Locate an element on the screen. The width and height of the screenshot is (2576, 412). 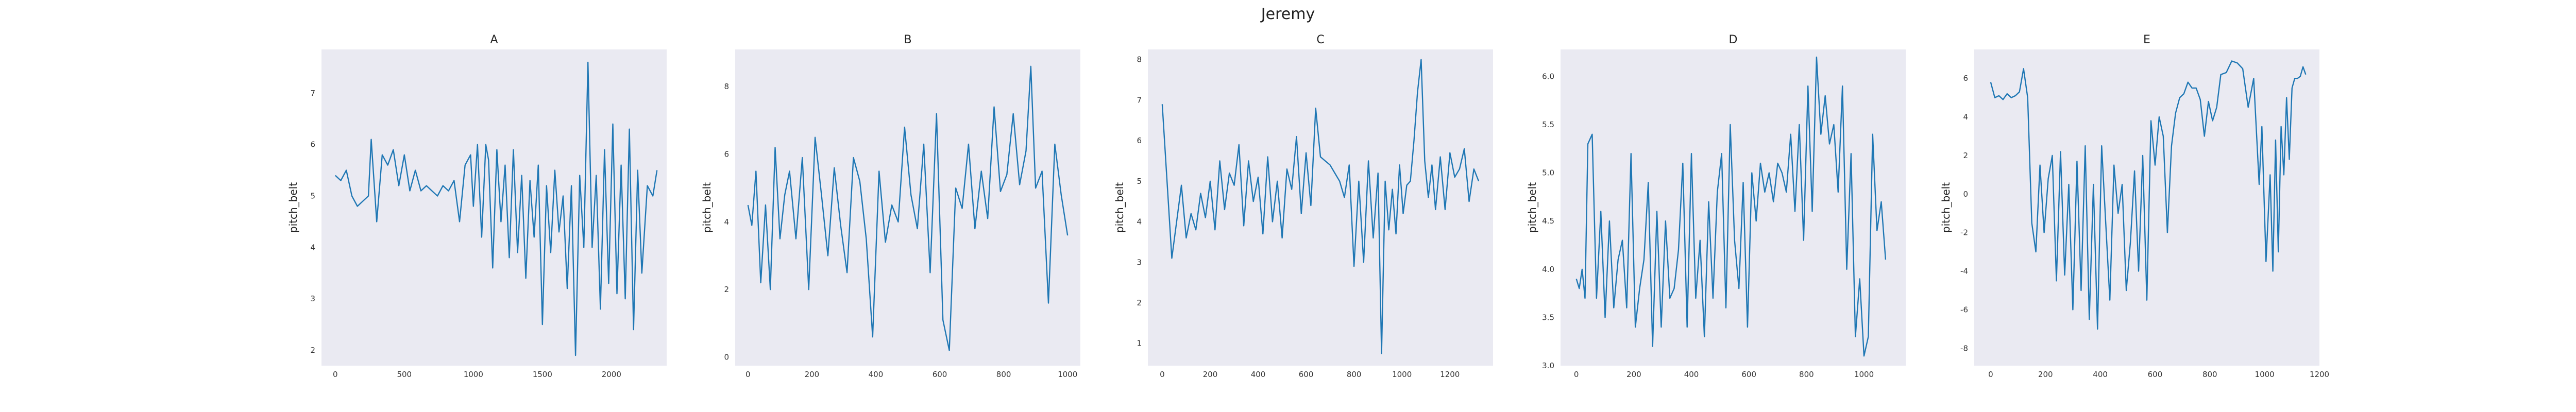
y-tick-label: 4.5 is located at coordinates (1548, 221).